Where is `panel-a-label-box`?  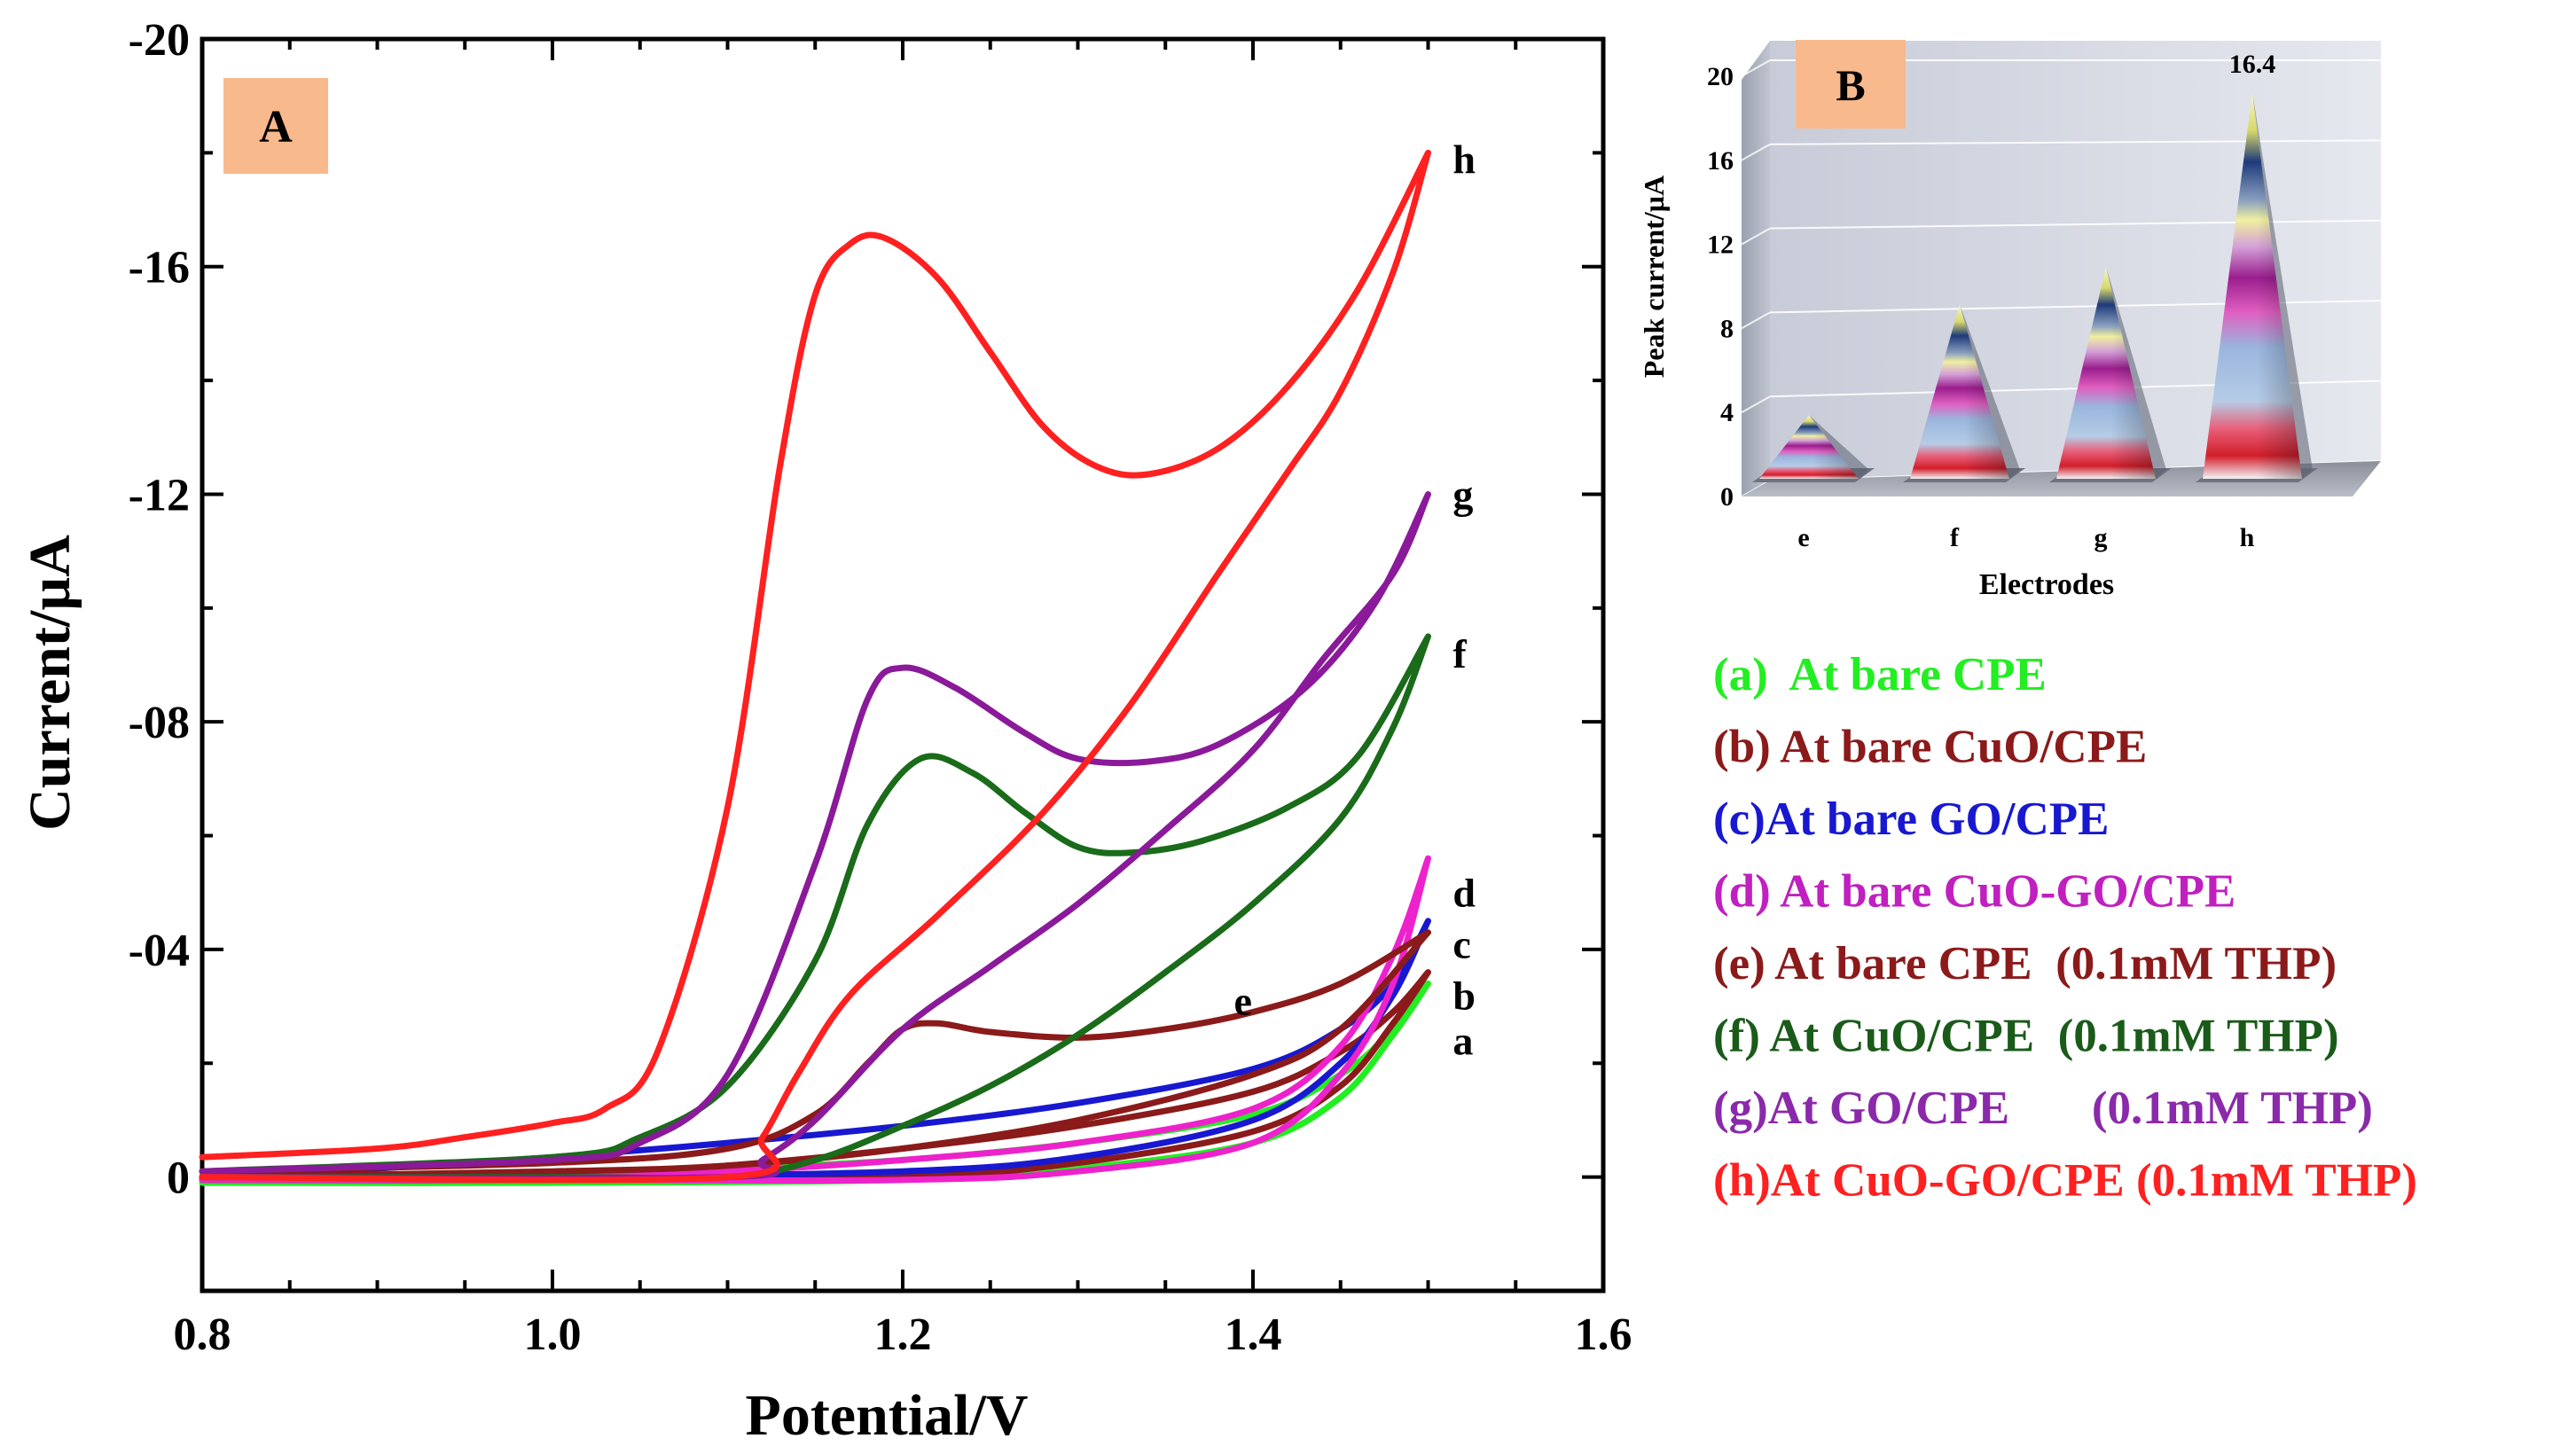 panel-a-label-box is located at coordinates (275, 126).